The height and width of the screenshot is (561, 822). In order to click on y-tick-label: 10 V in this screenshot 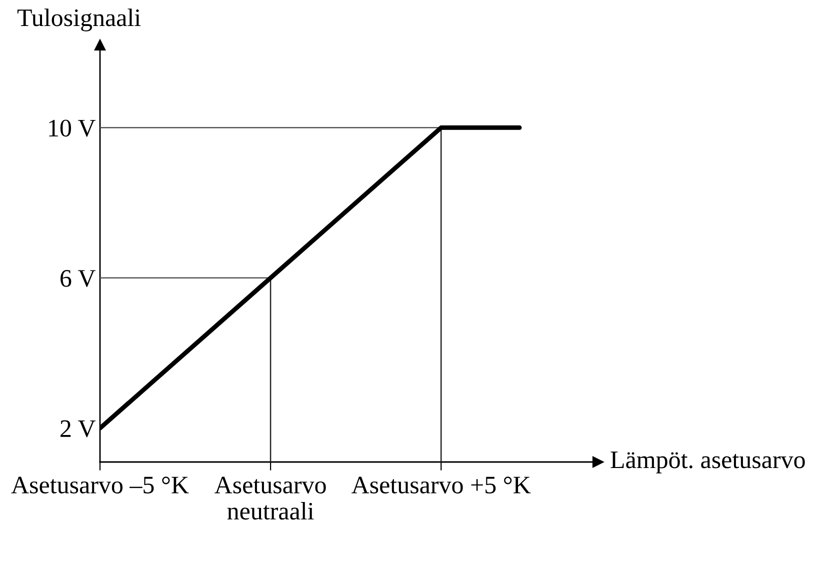, I will do `click(72, 128)`.